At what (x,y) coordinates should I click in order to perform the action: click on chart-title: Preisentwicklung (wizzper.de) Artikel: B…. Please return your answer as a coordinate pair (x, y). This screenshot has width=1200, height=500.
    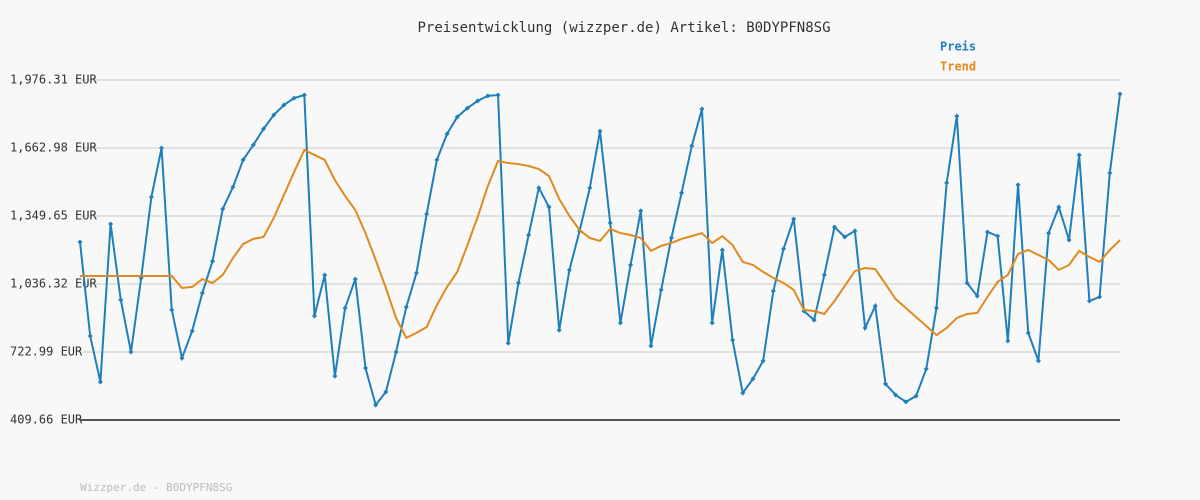
    Looking at the image, I should click on (623, 28).